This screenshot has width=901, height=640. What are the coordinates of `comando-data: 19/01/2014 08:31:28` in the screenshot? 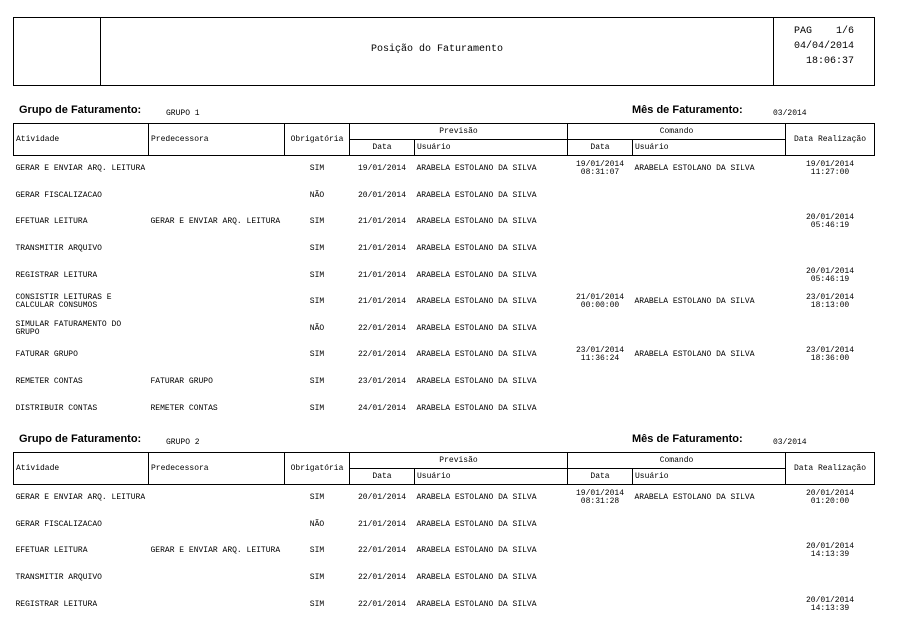 It's located at (600, 498).